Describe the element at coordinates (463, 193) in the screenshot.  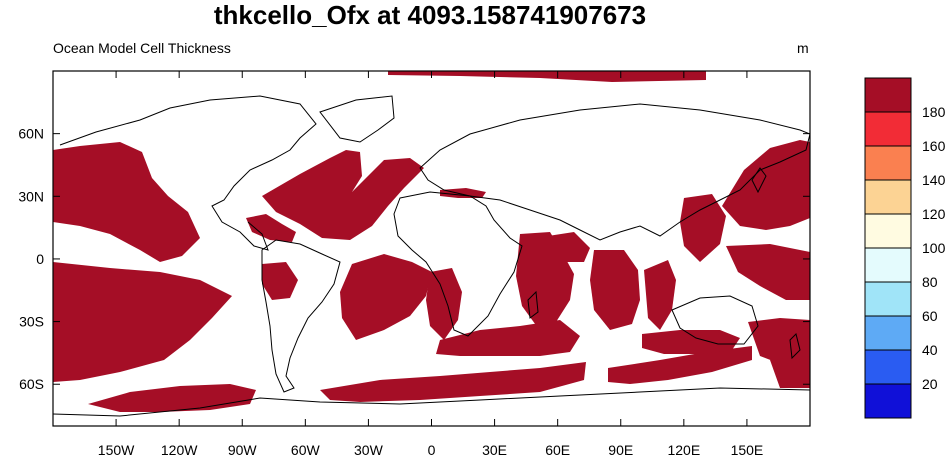
I see `ocean-mediterranean` at that location.